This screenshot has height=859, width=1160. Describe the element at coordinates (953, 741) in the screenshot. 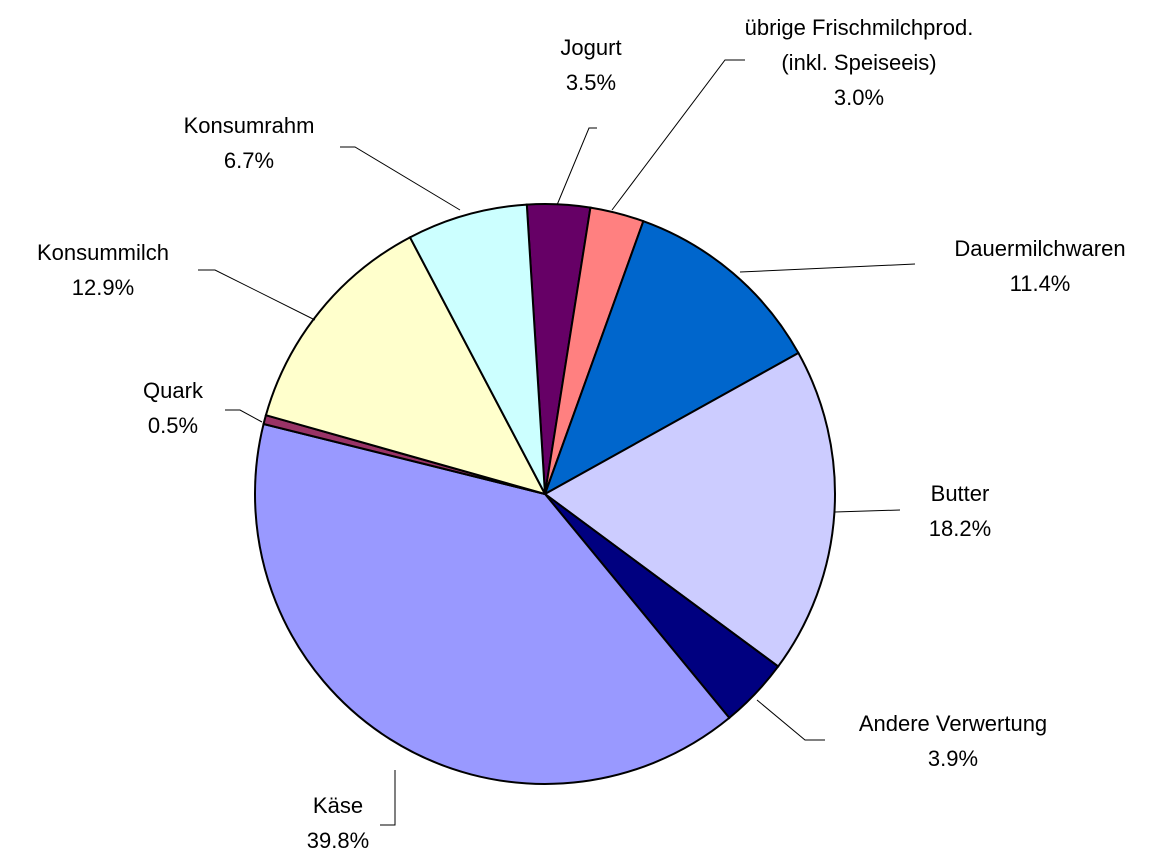

I see `slice-label: Andere Verwertung 3.9%` at that location.